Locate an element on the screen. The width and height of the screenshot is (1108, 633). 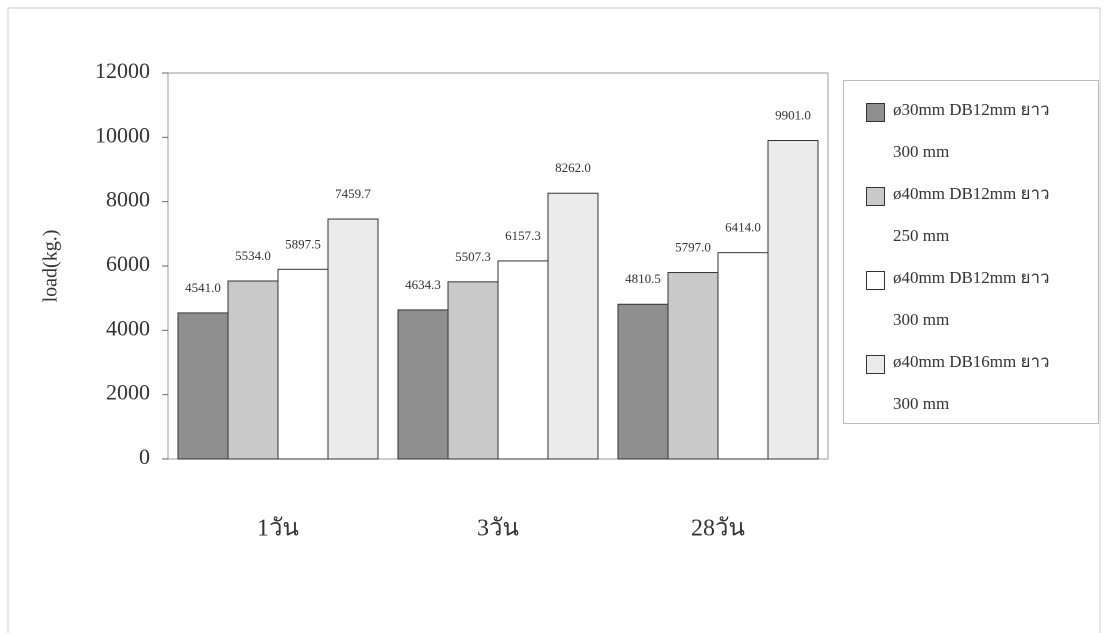
value-label: 4541.0 is located at coordinates (203, 287).